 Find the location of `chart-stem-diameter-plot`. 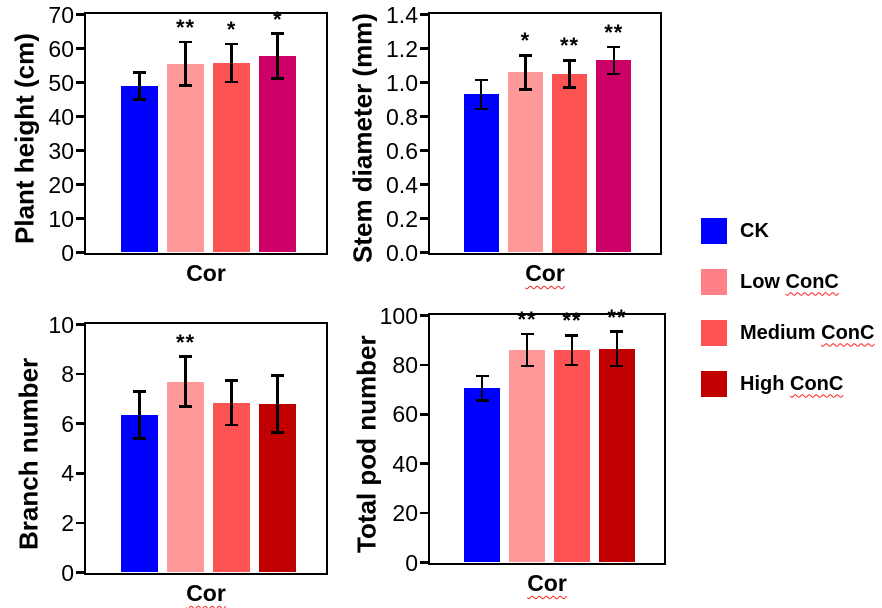

chart-stem-diameter-plot is located at coordinates (545, 133).